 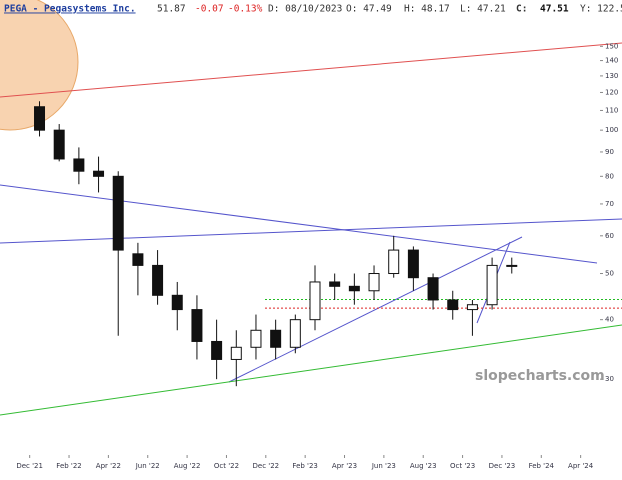 What do you see at coordinates (611, 76) in the screenshot?
I see `y-tick-label: 130` at bounding box center [611, 76].